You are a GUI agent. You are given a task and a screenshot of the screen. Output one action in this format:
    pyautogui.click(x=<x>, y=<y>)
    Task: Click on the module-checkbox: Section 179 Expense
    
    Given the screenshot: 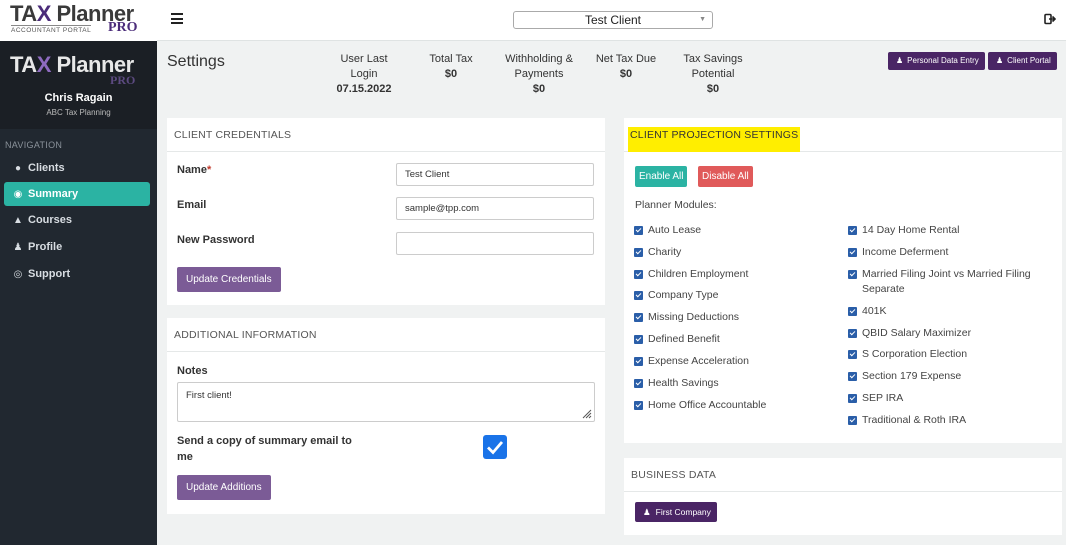 What is the action you would take?
    pyautogui.click(x=904, y=376)
    